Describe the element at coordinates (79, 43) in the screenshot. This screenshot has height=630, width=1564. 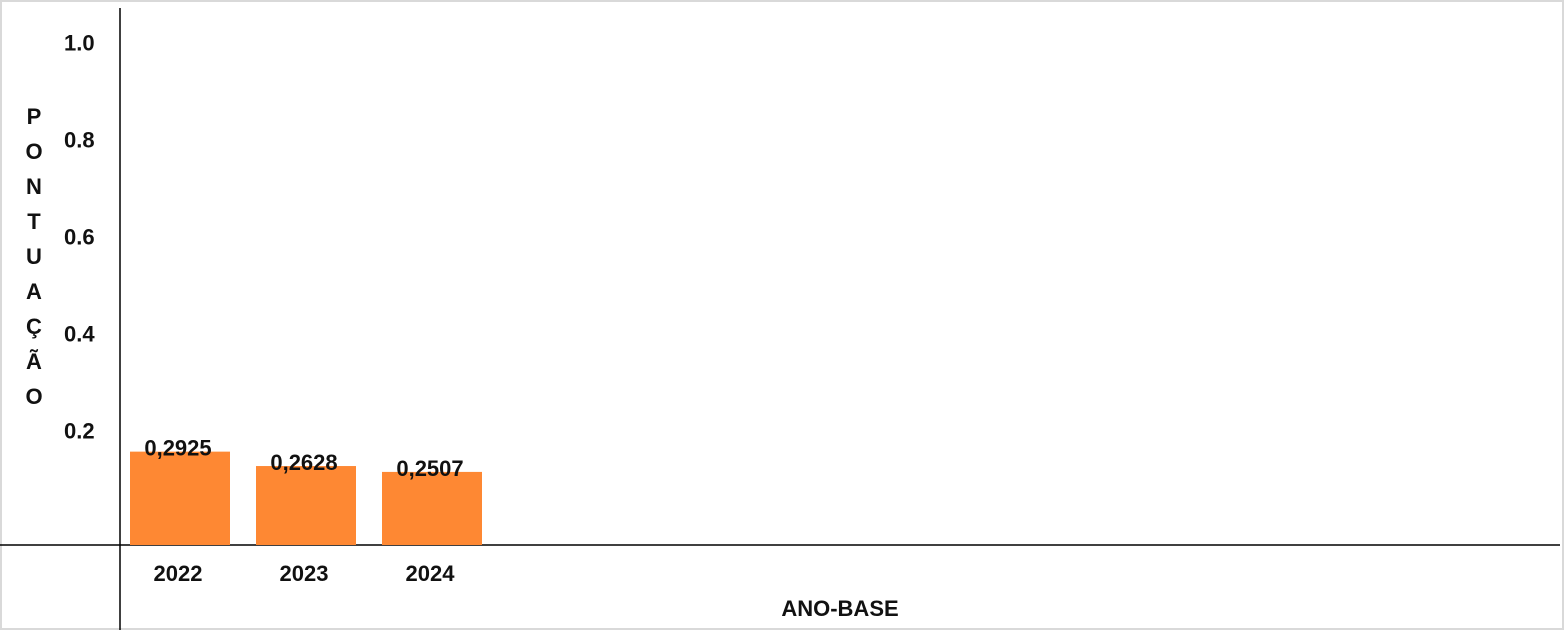
I see `y-tick-label: 1.0` at that location.